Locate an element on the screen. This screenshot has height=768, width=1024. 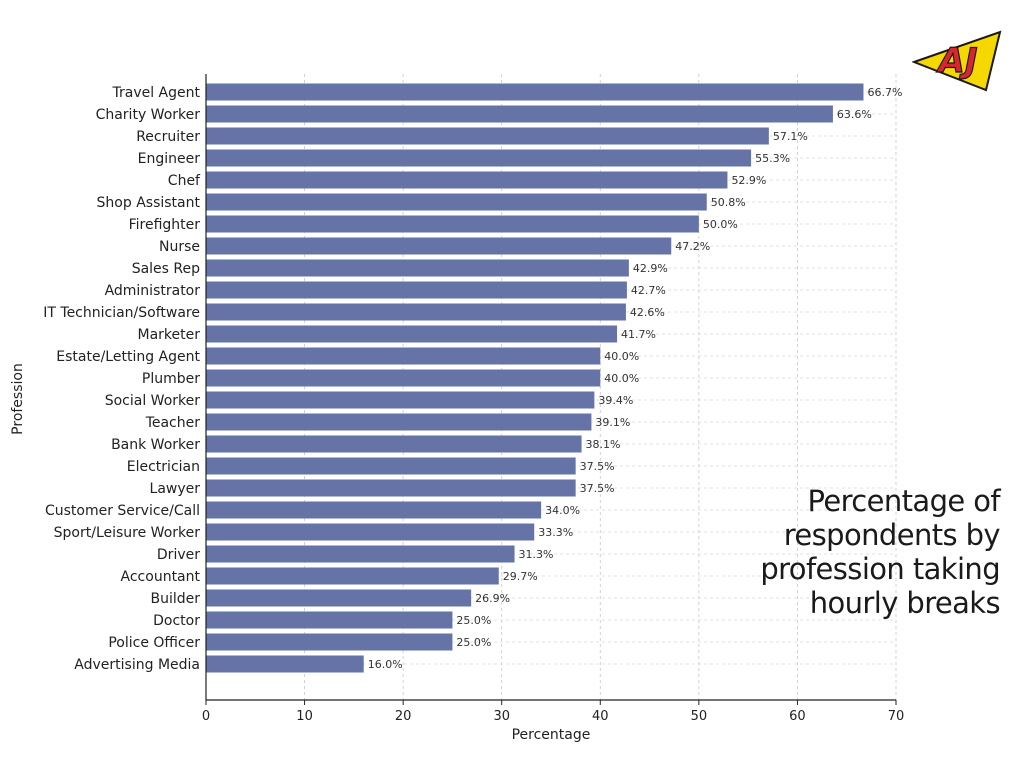
data-label: 47.2% is located at coordinates (692, 246).